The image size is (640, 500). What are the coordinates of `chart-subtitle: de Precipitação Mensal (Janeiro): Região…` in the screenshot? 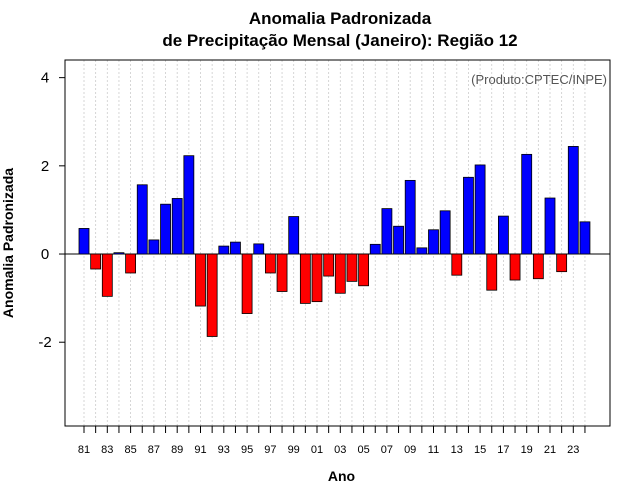 It's located at (340, 40).